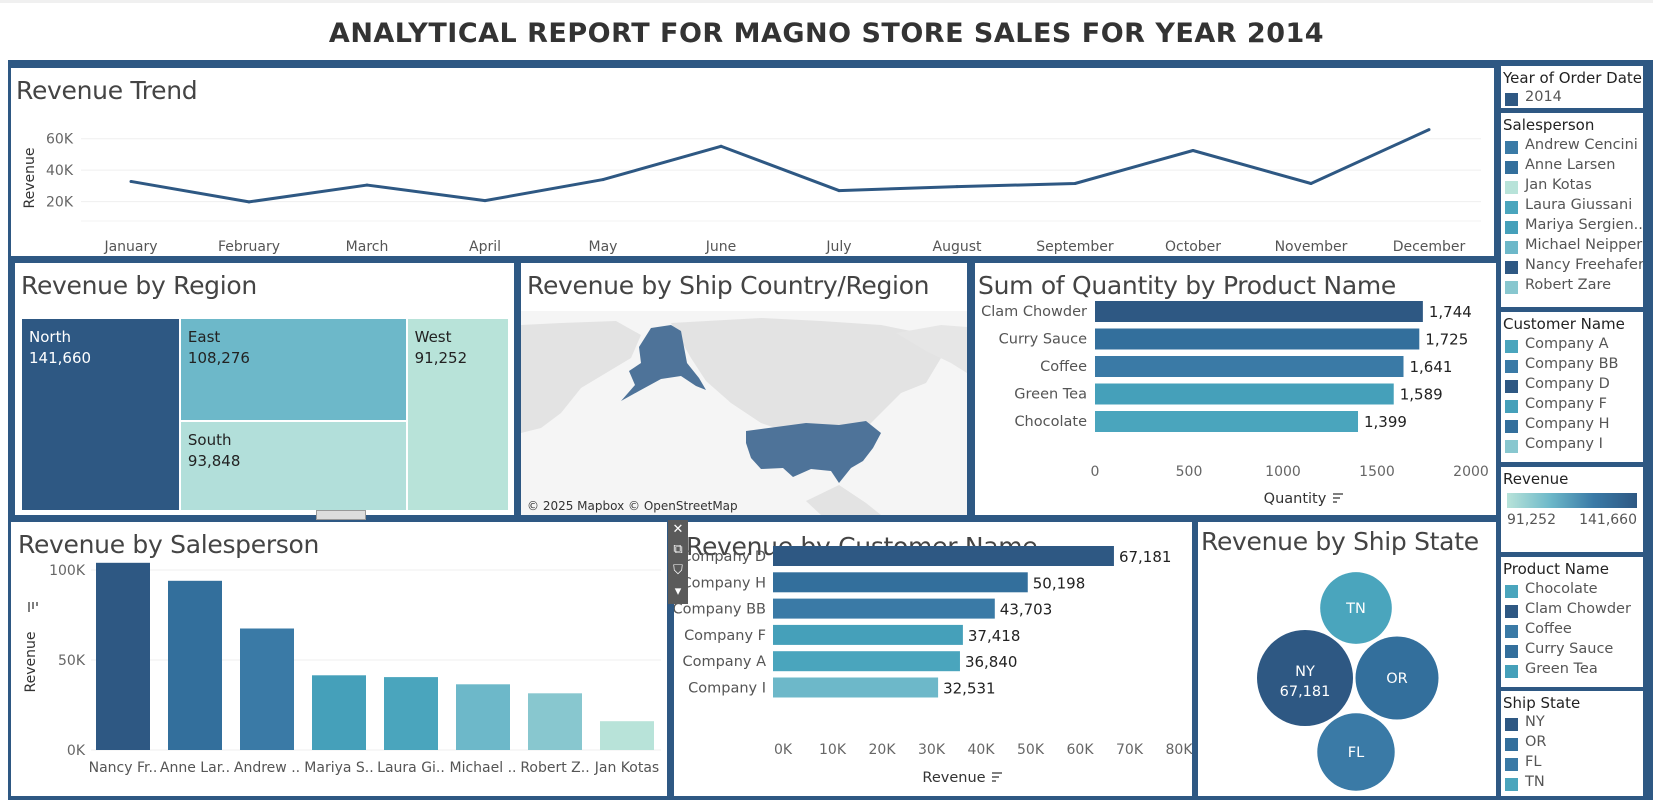  I want to click on bubble-label: OR, so click(1397, 679).